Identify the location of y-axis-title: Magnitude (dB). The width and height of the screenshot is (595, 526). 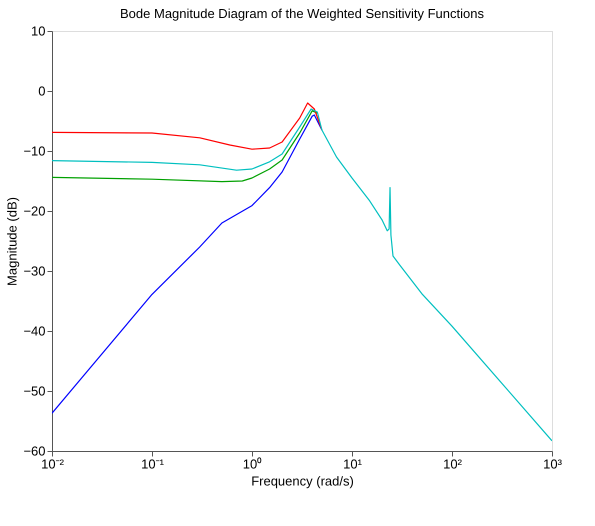
(12, 241).